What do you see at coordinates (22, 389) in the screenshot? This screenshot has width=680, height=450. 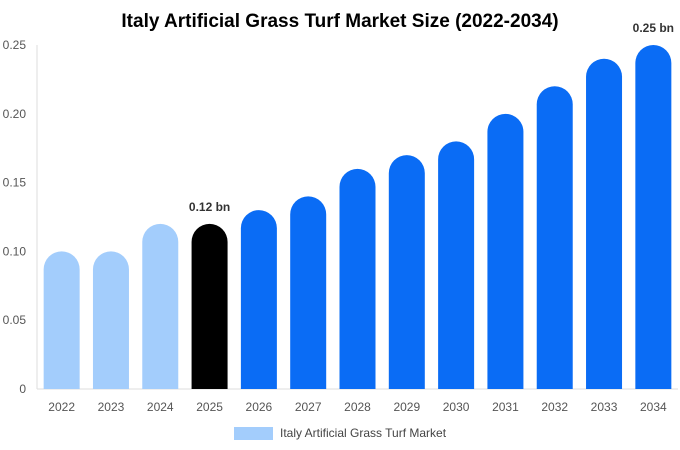 I see `y-tick-label: 0` at bounding box center [22, 389].